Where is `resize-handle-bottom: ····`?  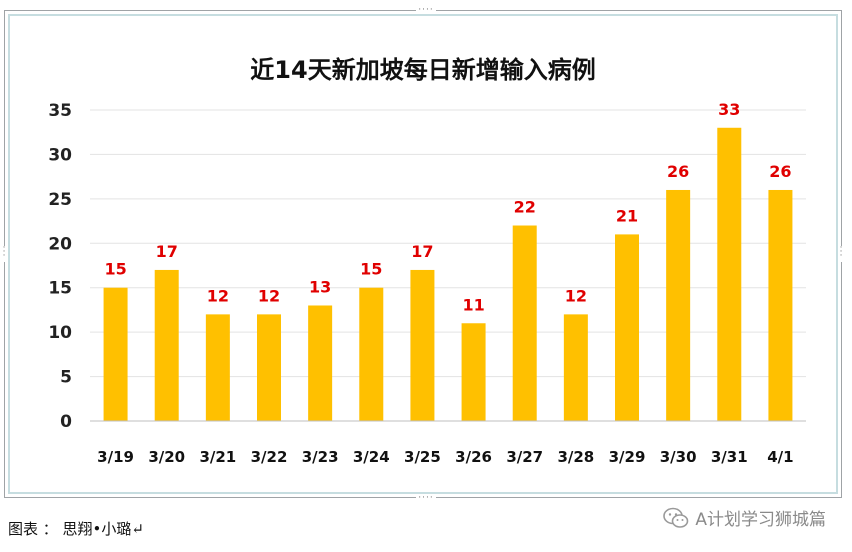
resize-handle-bottom: ···· is located at coordinates (426, 498).